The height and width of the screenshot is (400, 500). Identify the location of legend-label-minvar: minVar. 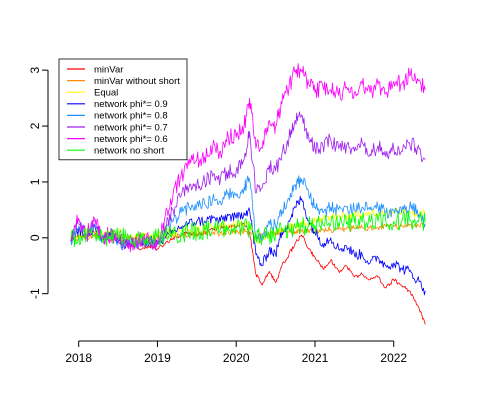
(108, 69).